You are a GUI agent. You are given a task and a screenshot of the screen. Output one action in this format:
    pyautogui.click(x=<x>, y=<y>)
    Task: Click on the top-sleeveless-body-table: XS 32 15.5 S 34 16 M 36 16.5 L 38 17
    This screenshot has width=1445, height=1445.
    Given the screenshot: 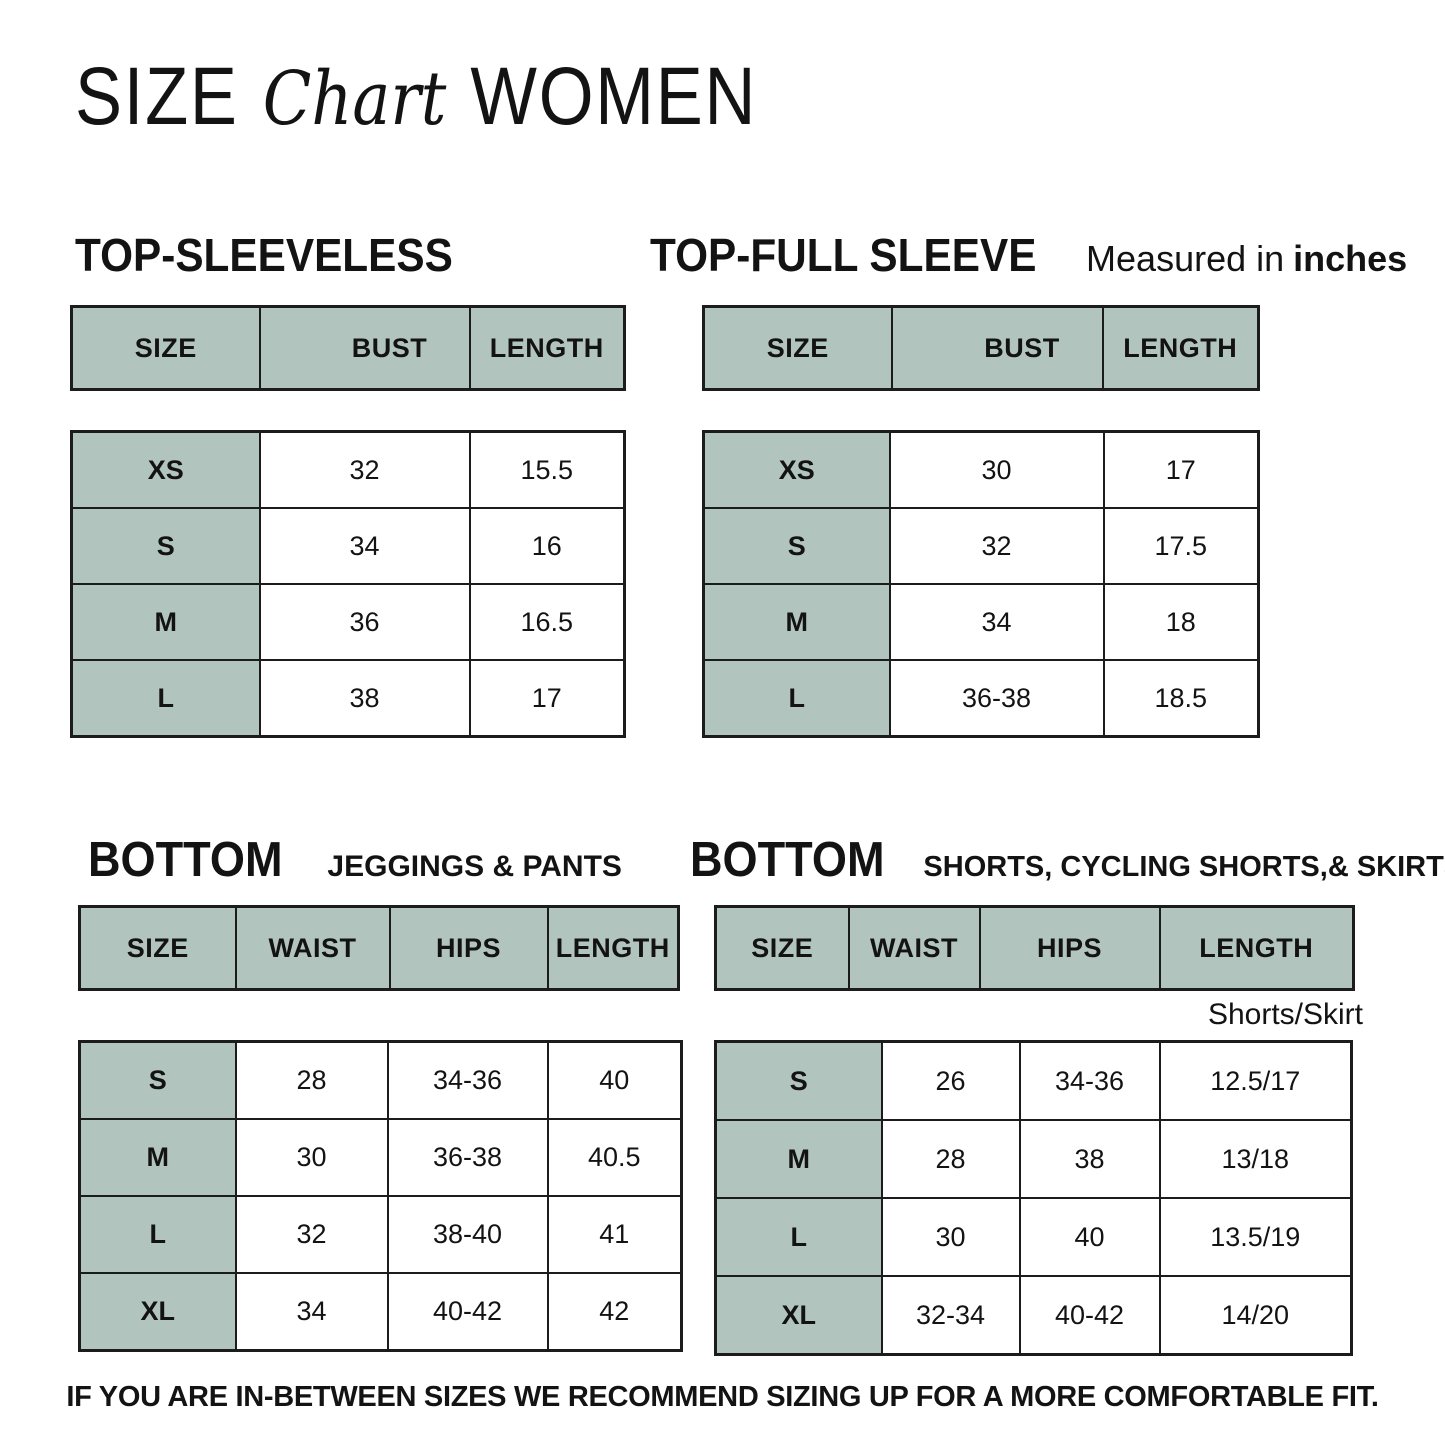 What is the action you would take?
    pyautogui.click(x=348, y=584)
    